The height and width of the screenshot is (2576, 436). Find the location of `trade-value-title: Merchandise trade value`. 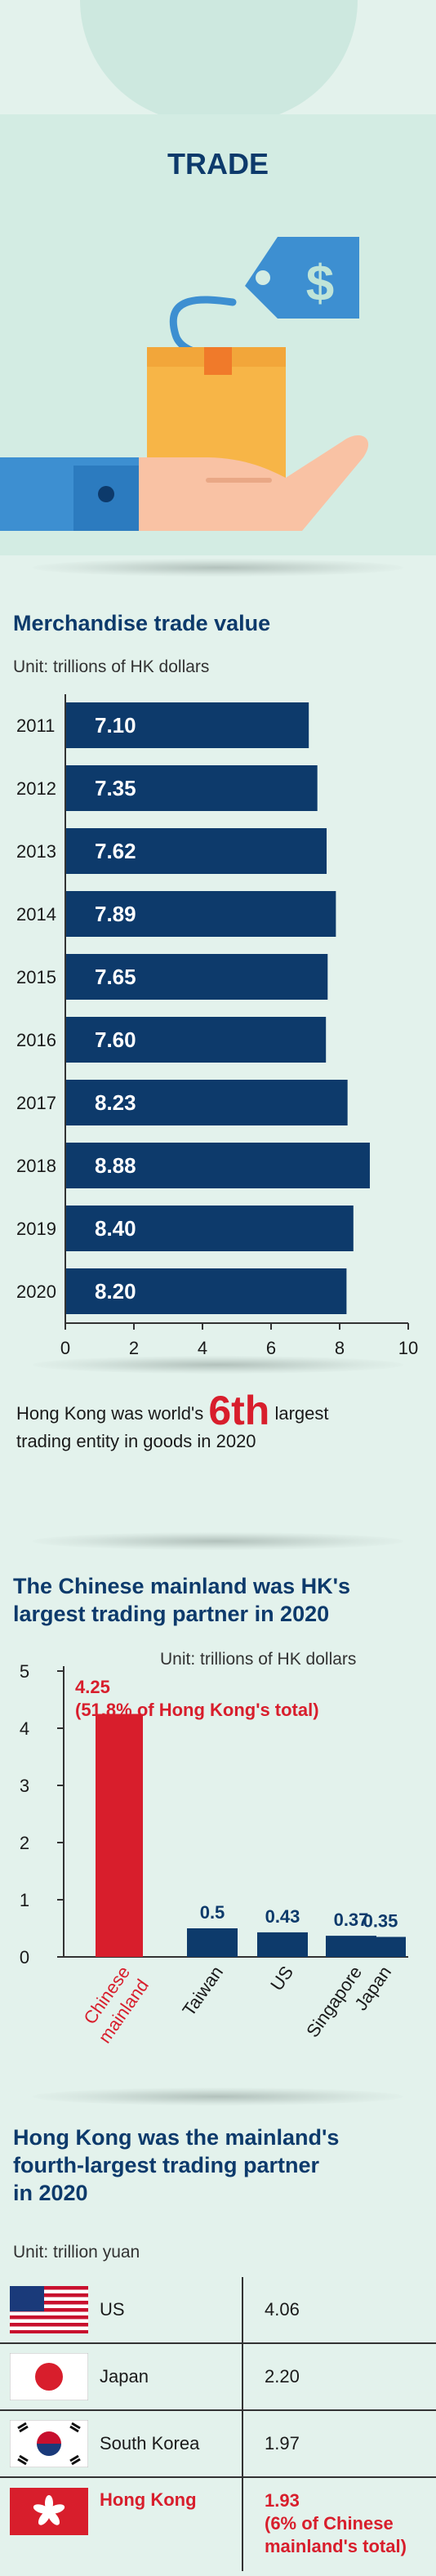

trade-value-title: Merchandise trade value is located at coordinates (142, 623).